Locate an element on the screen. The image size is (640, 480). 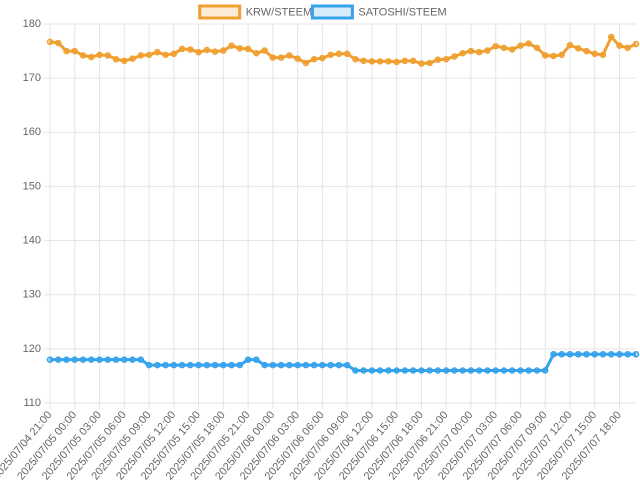
y-tick-label: 120 is located at coordinates (32, 349).